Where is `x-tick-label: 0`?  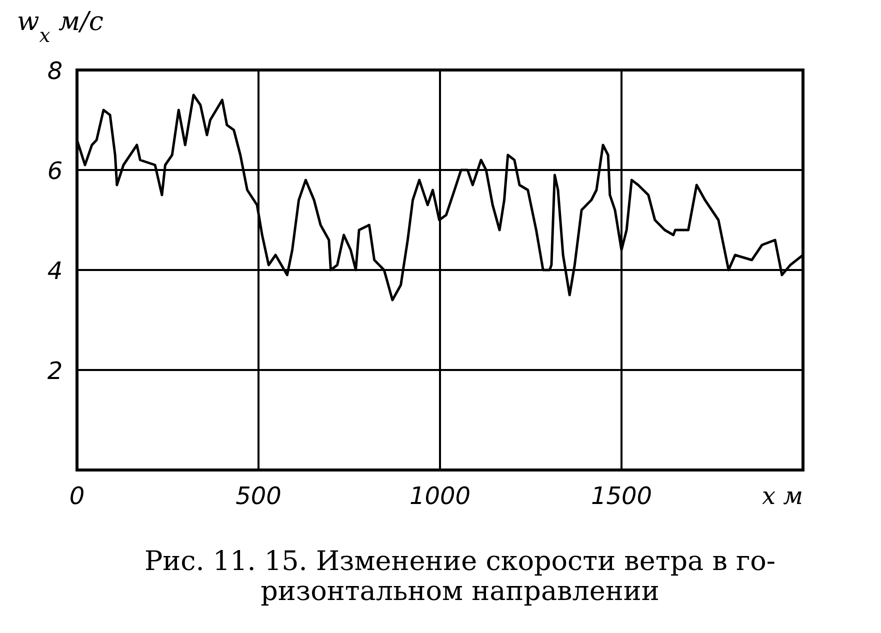
x-tick-label: 0 is located at coordinates (77, 496).